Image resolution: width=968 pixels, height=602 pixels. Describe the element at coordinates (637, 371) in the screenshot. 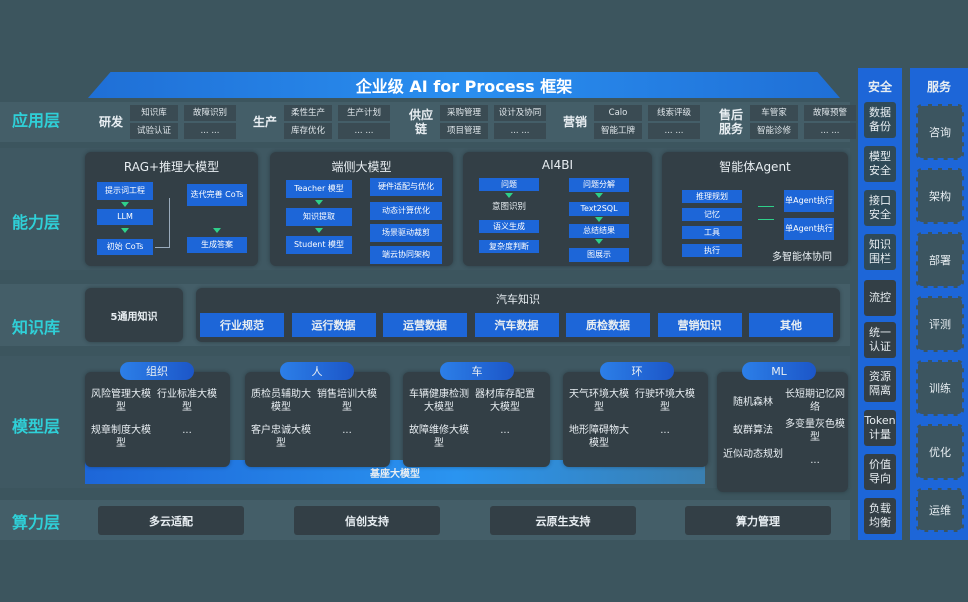

I see `model-group-tag: 环` at that location.